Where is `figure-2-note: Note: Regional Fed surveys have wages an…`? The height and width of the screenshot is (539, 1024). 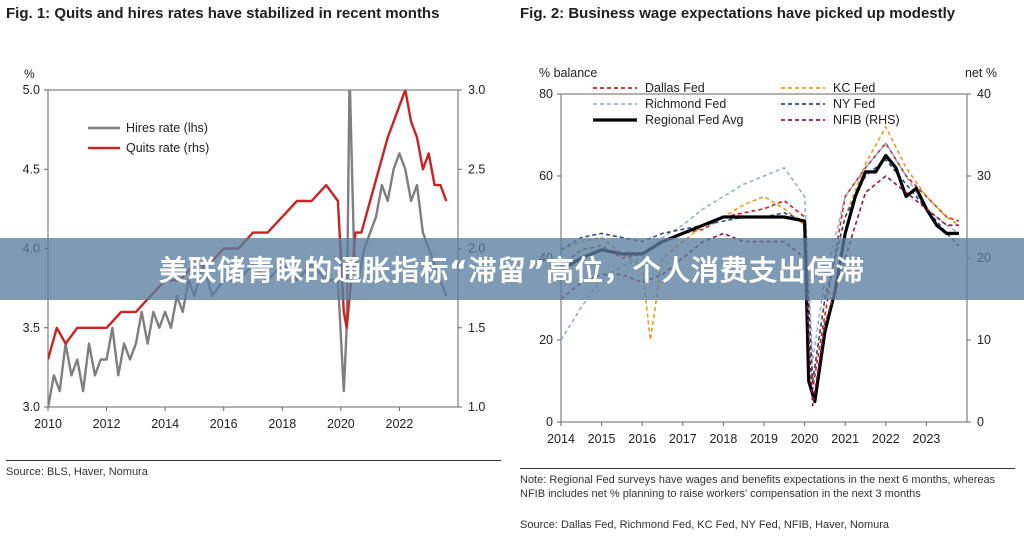
figure-2-note: Note: Regional Fed surveys have wages an… is located at coordinates (758, 487).